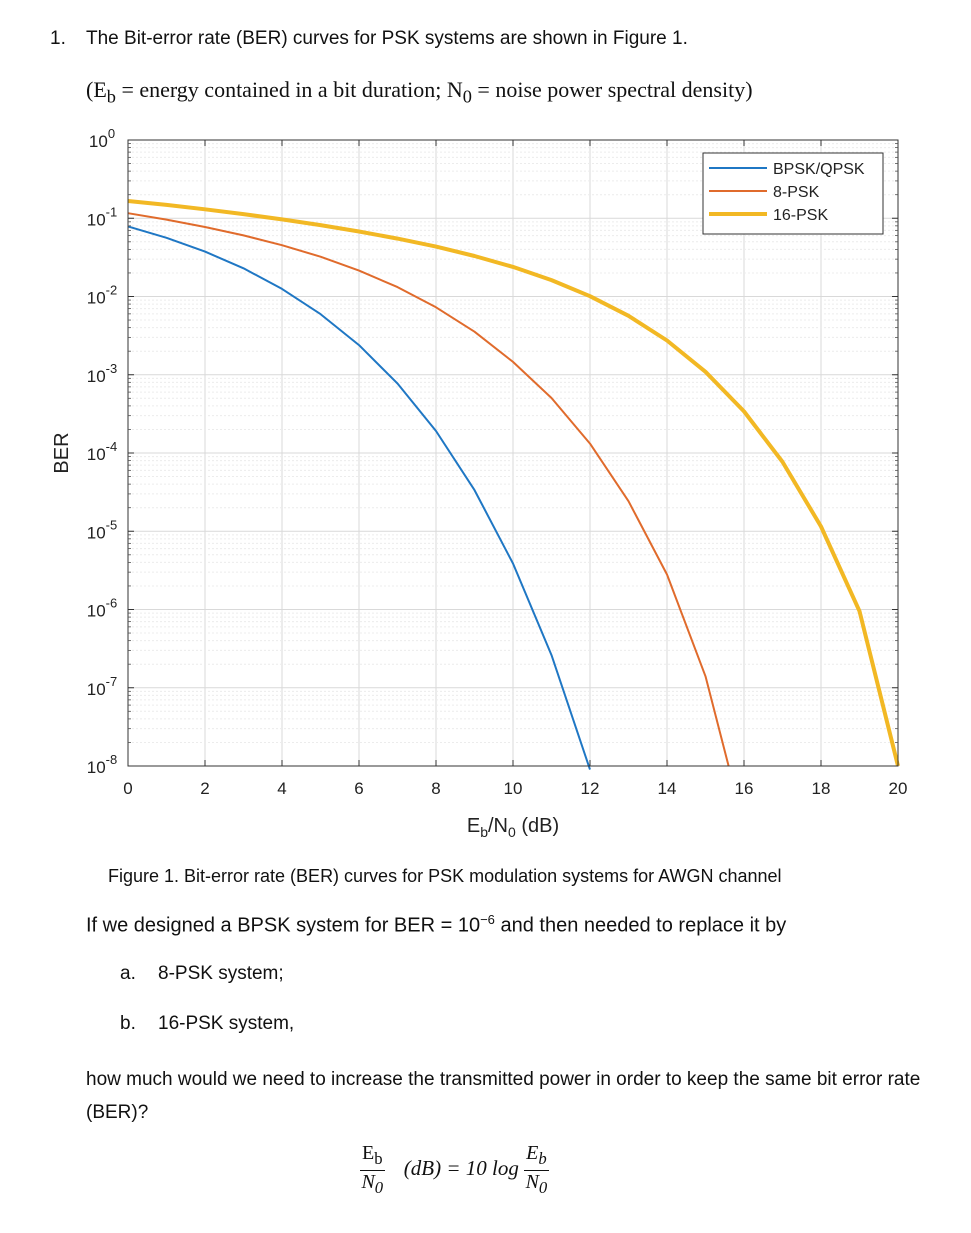  What do you see at coordinates (102, 216) in the screenshot?
I see `y-tick-label: 10⁻¹` at bounding box center [102, 216].